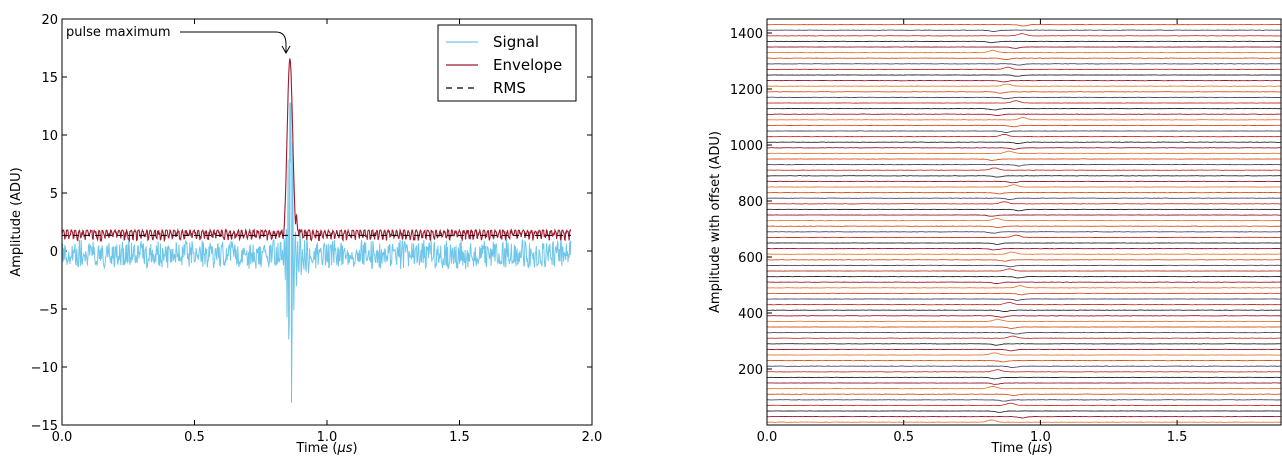 The height and width of the screenshot is (457, 1282). Describe the element at coordinates (592, 437) in the screenshot. I see `left-x-tick-label: 2.0` at that location.